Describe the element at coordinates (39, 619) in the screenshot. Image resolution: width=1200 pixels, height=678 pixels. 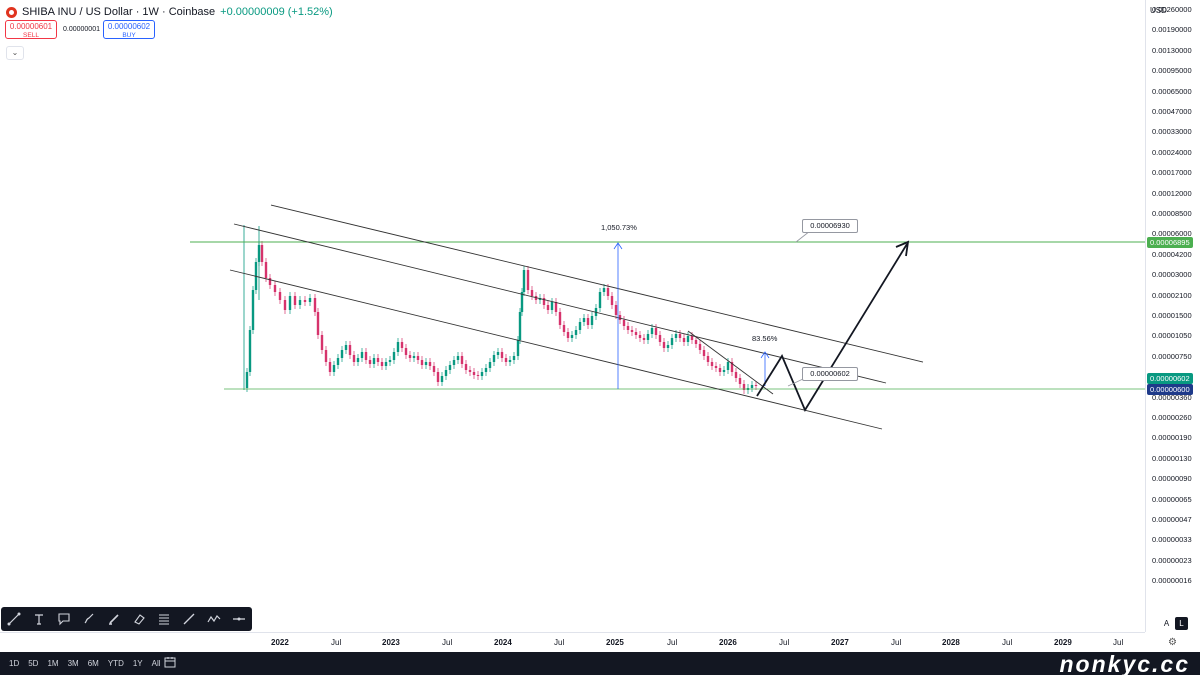
I see `text-tool-icon` at that location.